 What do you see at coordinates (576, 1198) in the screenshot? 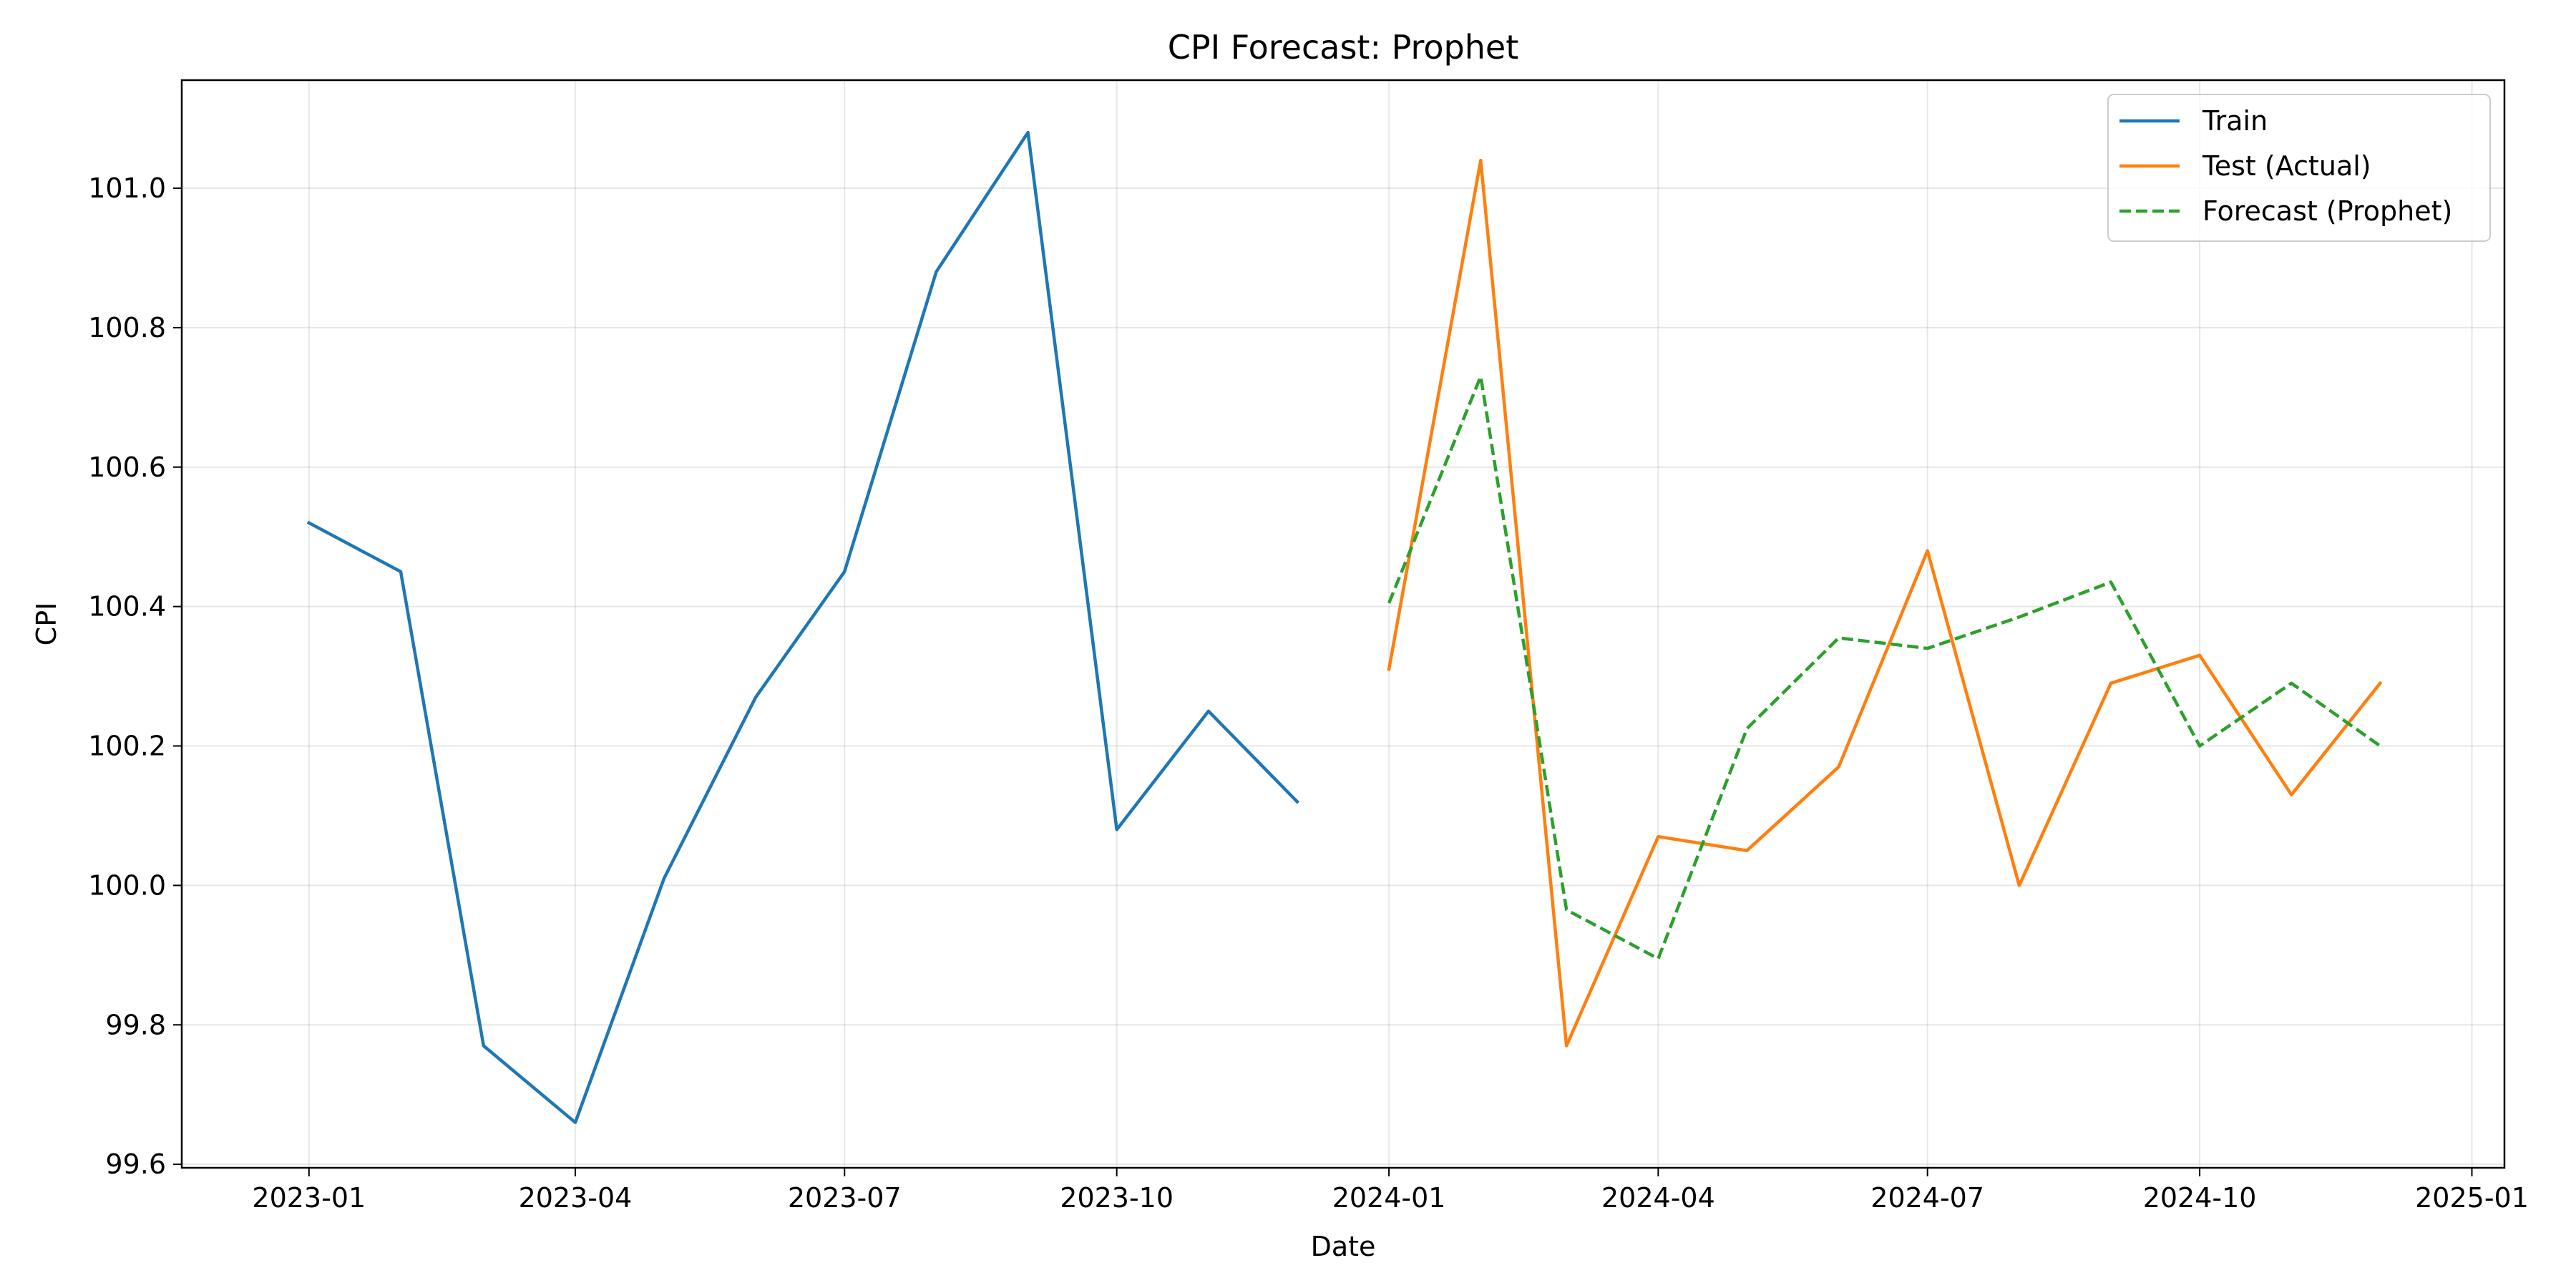
I see `x-tick-label: 2023-04` at bounding box center [576, 1198].